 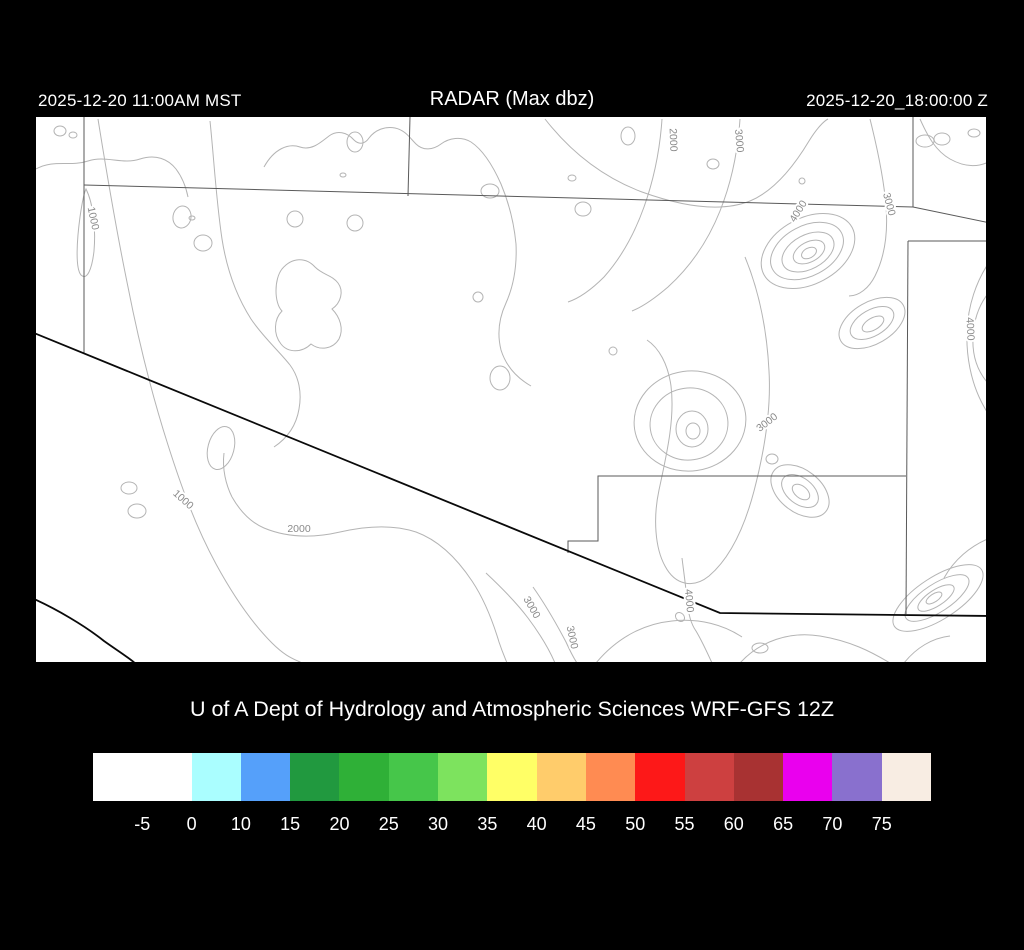 I want to click on colorbar-tick-label: 10, so click(x=240, y=824).